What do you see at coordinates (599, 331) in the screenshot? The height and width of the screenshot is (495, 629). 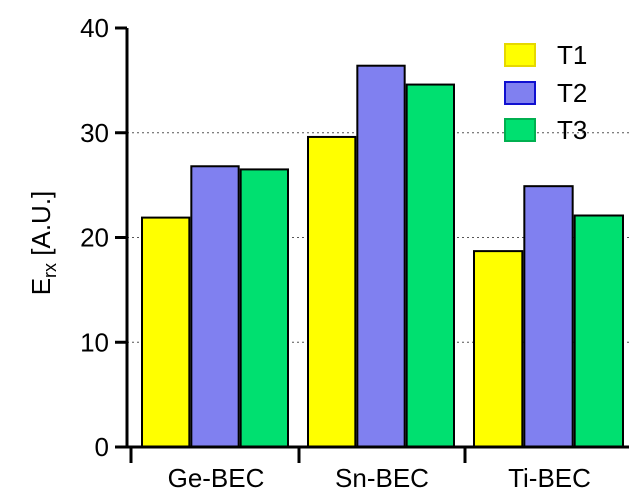 I see `bar-t3-ti-bec` at bounding box center [599, 331].